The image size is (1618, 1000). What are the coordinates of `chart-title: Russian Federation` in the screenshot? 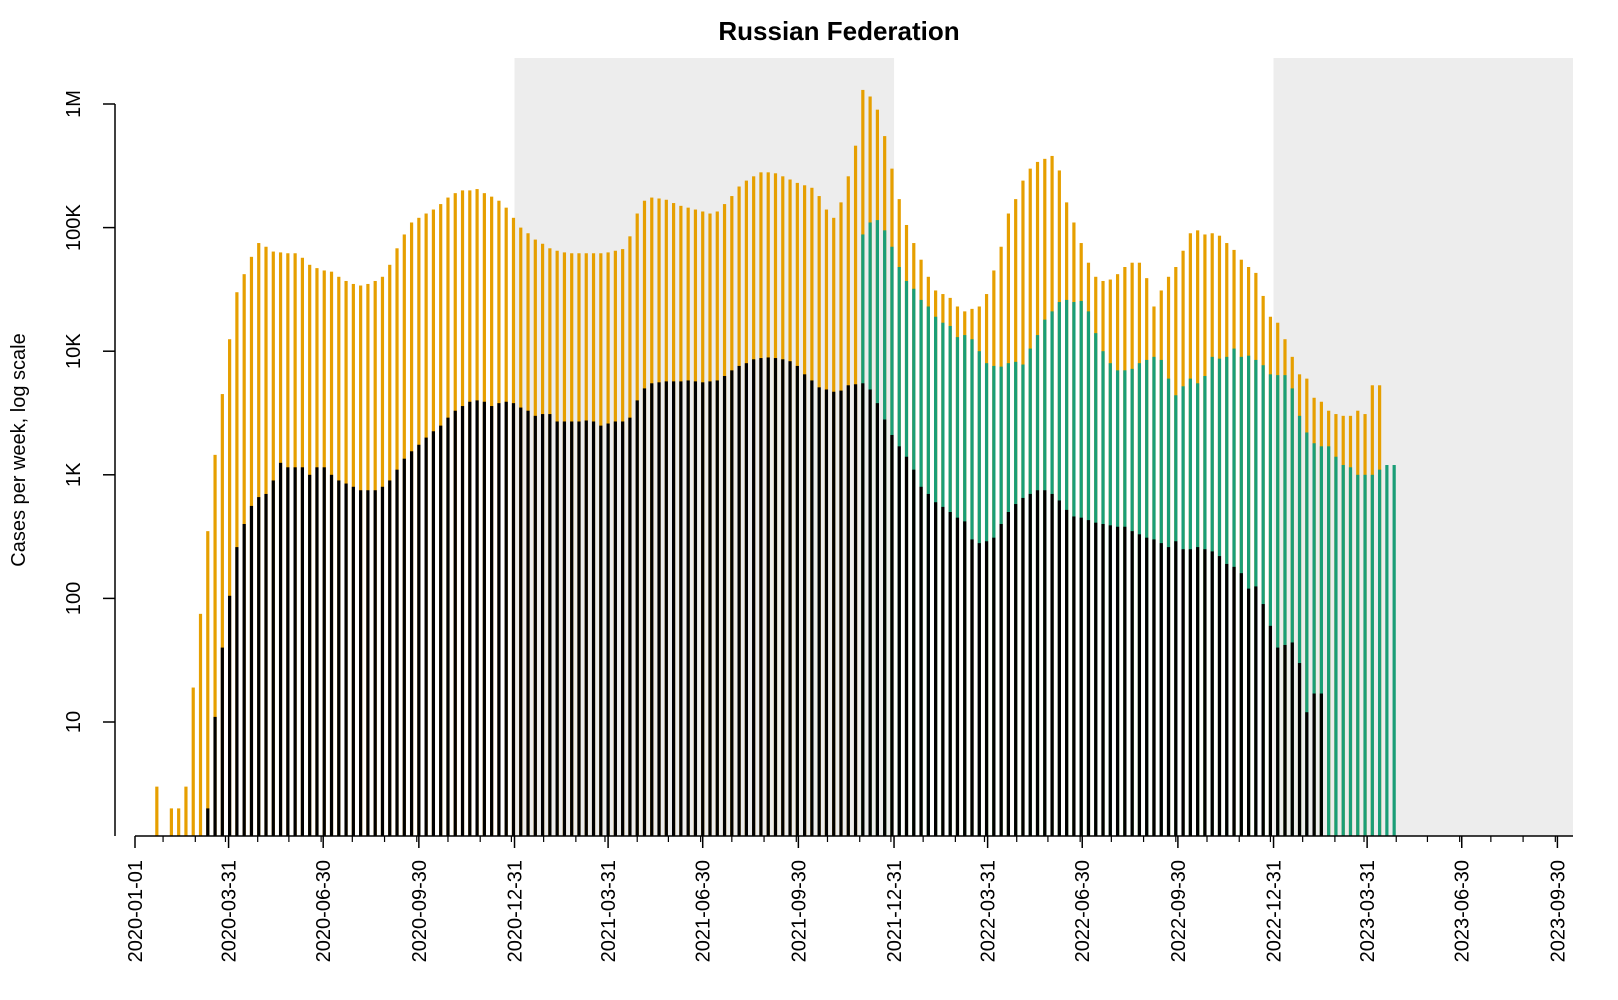 It's located at (838, 31).